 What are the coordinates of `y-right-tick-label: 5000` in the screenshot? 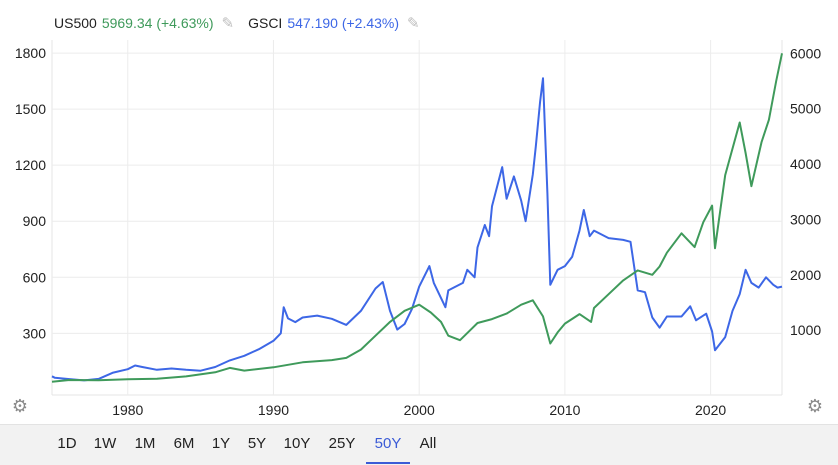 It's located at (805, 109).